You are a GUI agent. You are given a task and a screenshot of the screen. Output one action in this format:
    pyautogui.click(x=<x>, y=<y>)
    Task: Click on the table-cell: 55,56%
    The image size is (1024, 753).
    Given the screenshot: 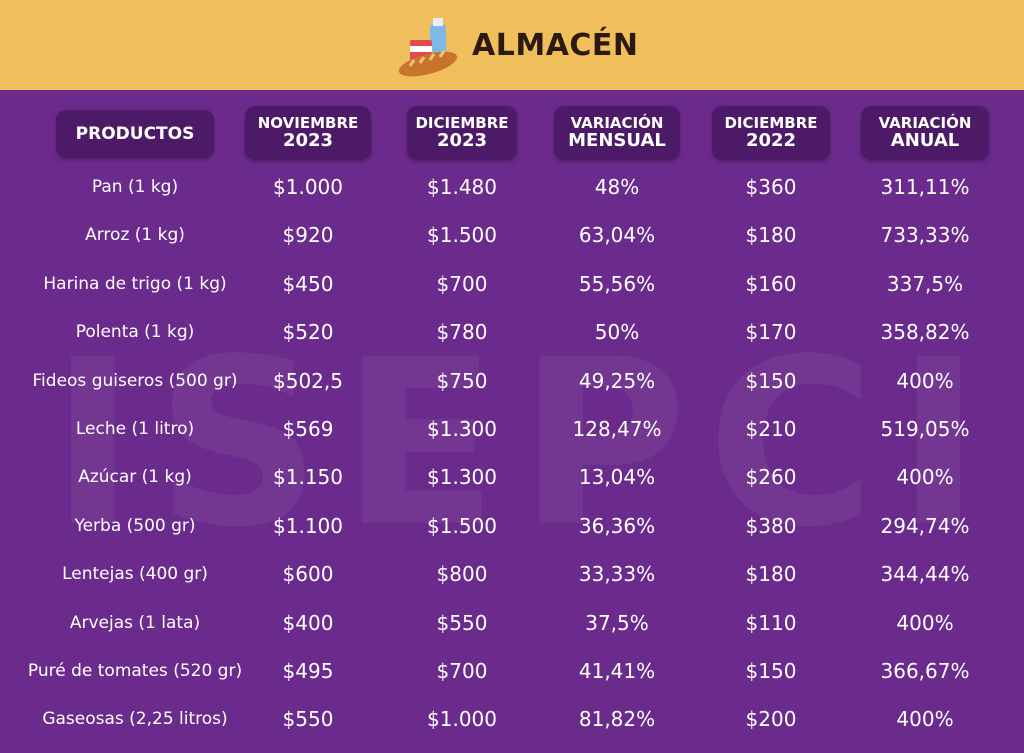 What is the action you would take?
    pyautogui.click(x=617, y=283)
    